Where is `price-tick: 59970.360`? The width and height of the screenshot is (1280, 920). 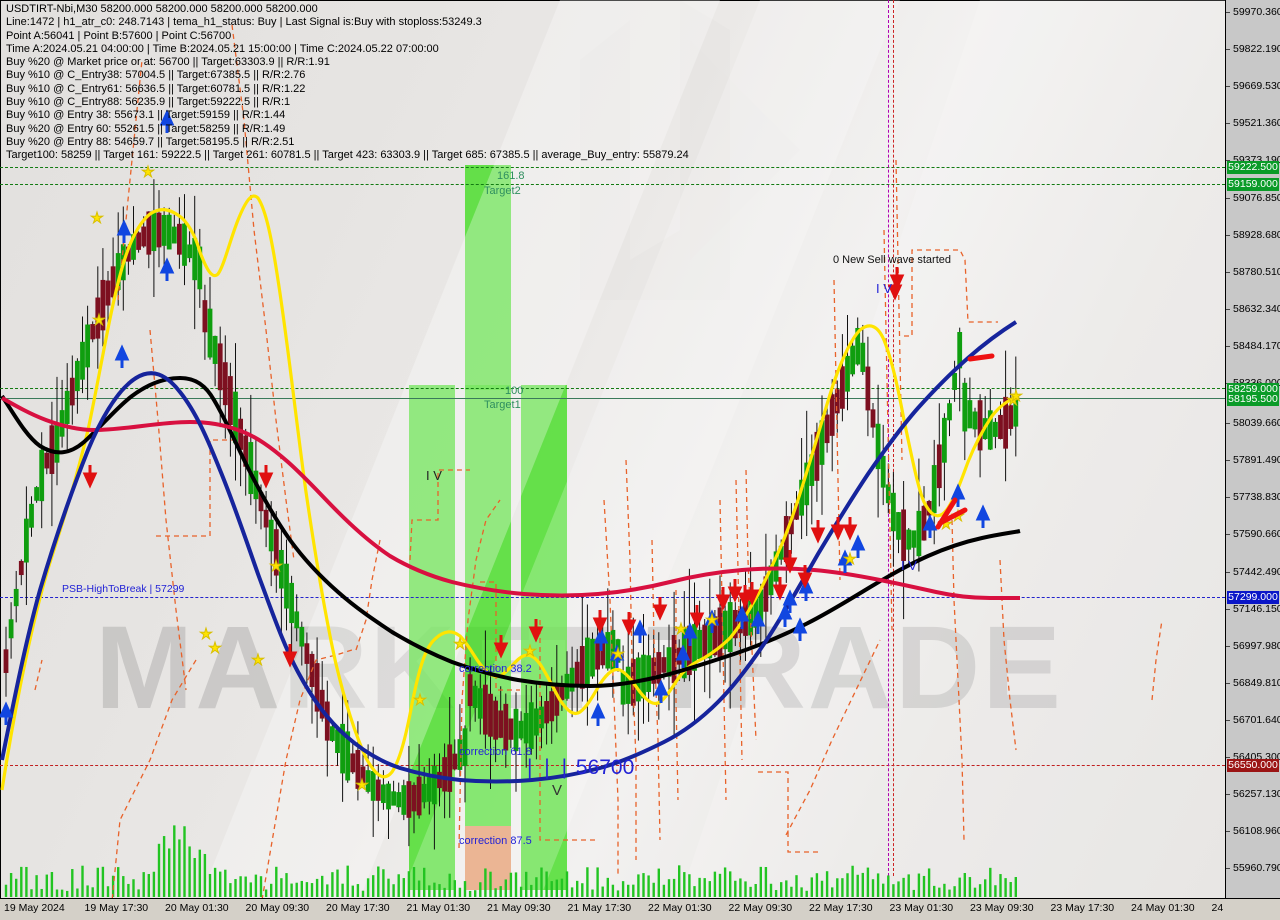
price-tick: 59970.360 is located at coordinates (1253, 12).